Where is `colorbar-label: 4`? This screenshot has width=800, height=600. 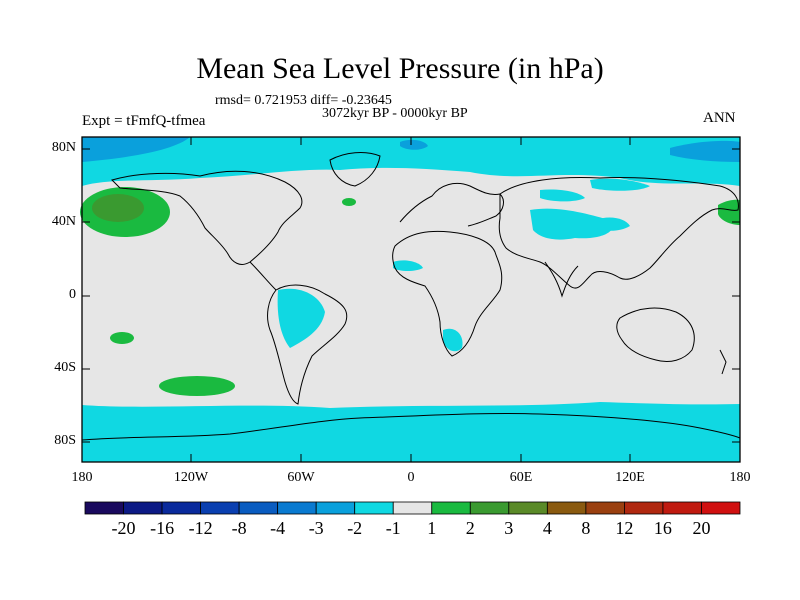
colorbar-label: 4 is located at coordinates (547, 528).